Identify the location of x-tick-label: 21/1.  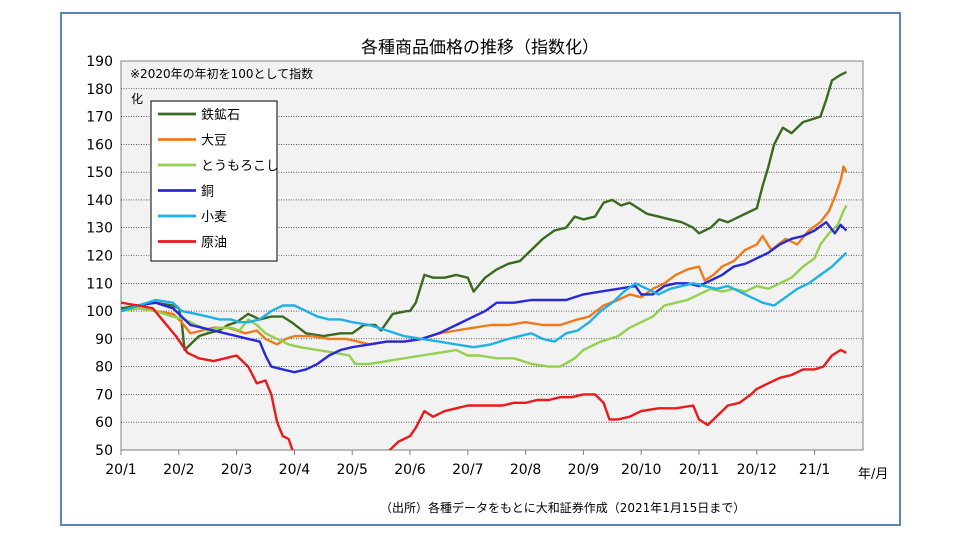
(814, 470).